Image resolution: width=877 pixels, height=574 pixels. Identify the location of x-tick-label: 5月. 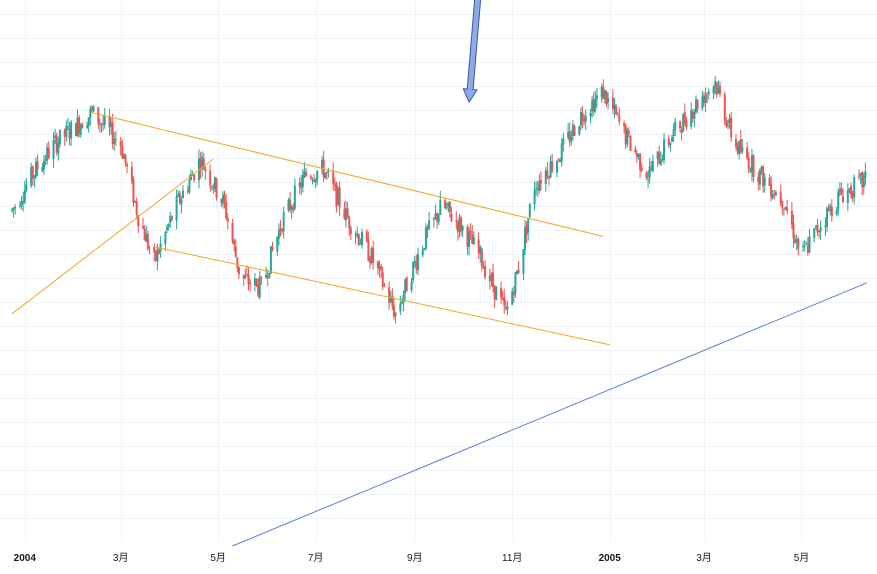
(802, 558).